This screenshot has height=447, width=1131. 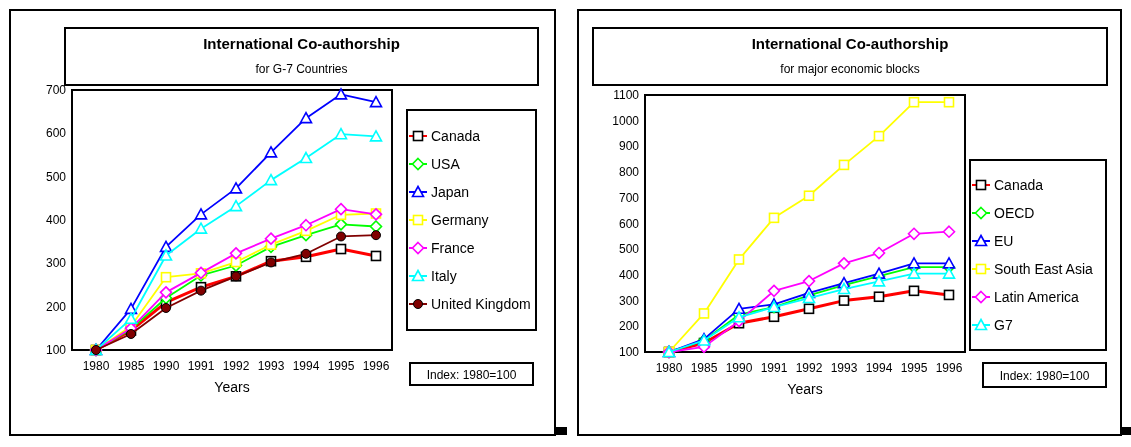 I want to click on y-tick-label: 800, so click(x=629, y=172).